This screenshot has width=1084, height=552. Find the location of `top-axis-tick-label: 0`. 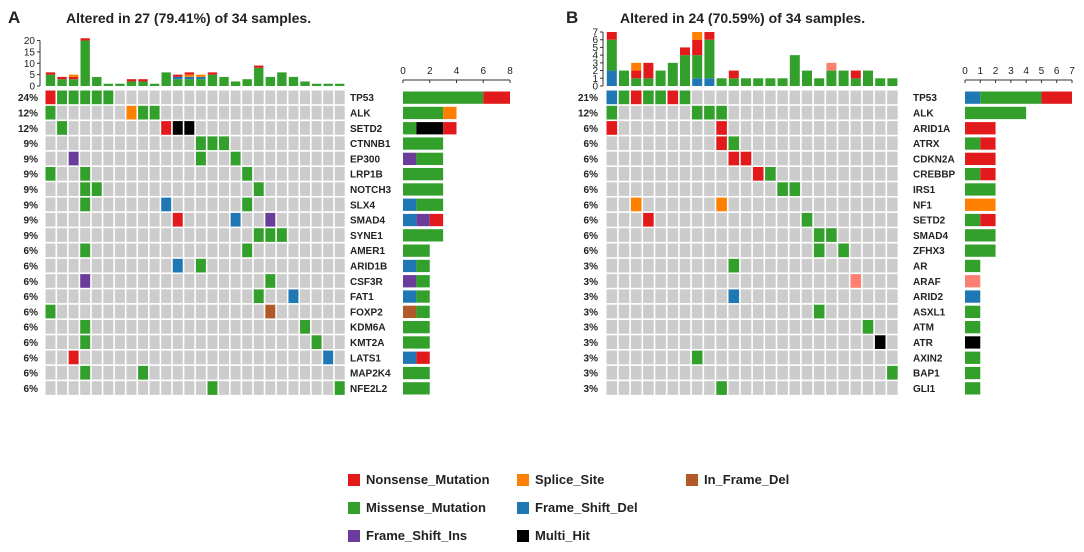

top-axis-tick-label: 0 is located at coordinates (595, 87).